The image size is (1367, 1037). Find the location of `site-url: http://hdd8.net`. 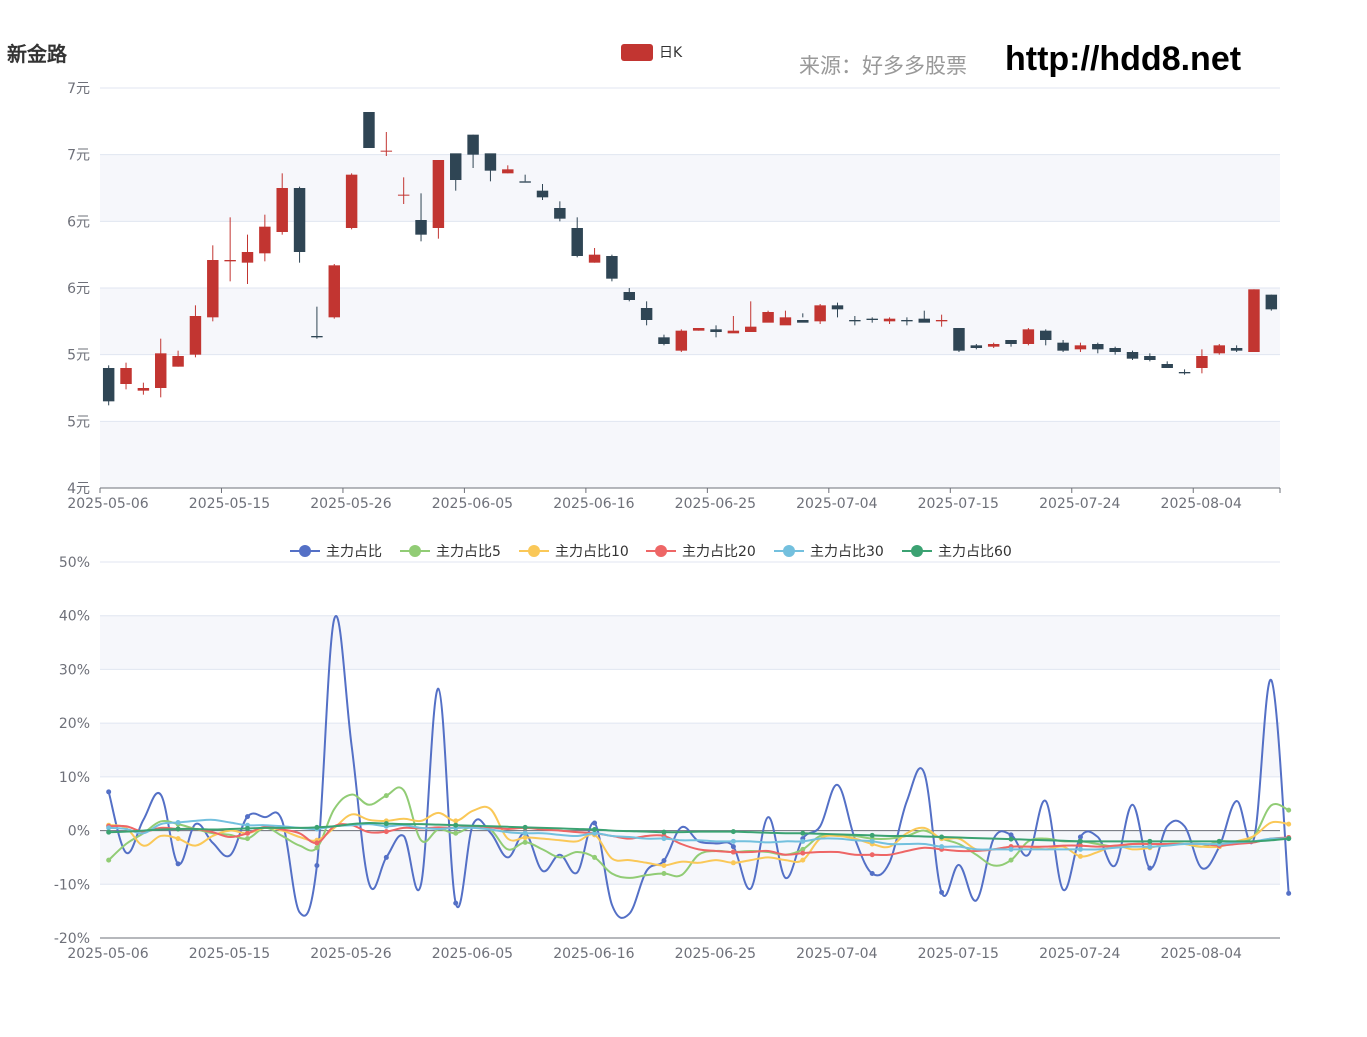

site-url: http://hdd8.net is located at coordinates (1123, 59).